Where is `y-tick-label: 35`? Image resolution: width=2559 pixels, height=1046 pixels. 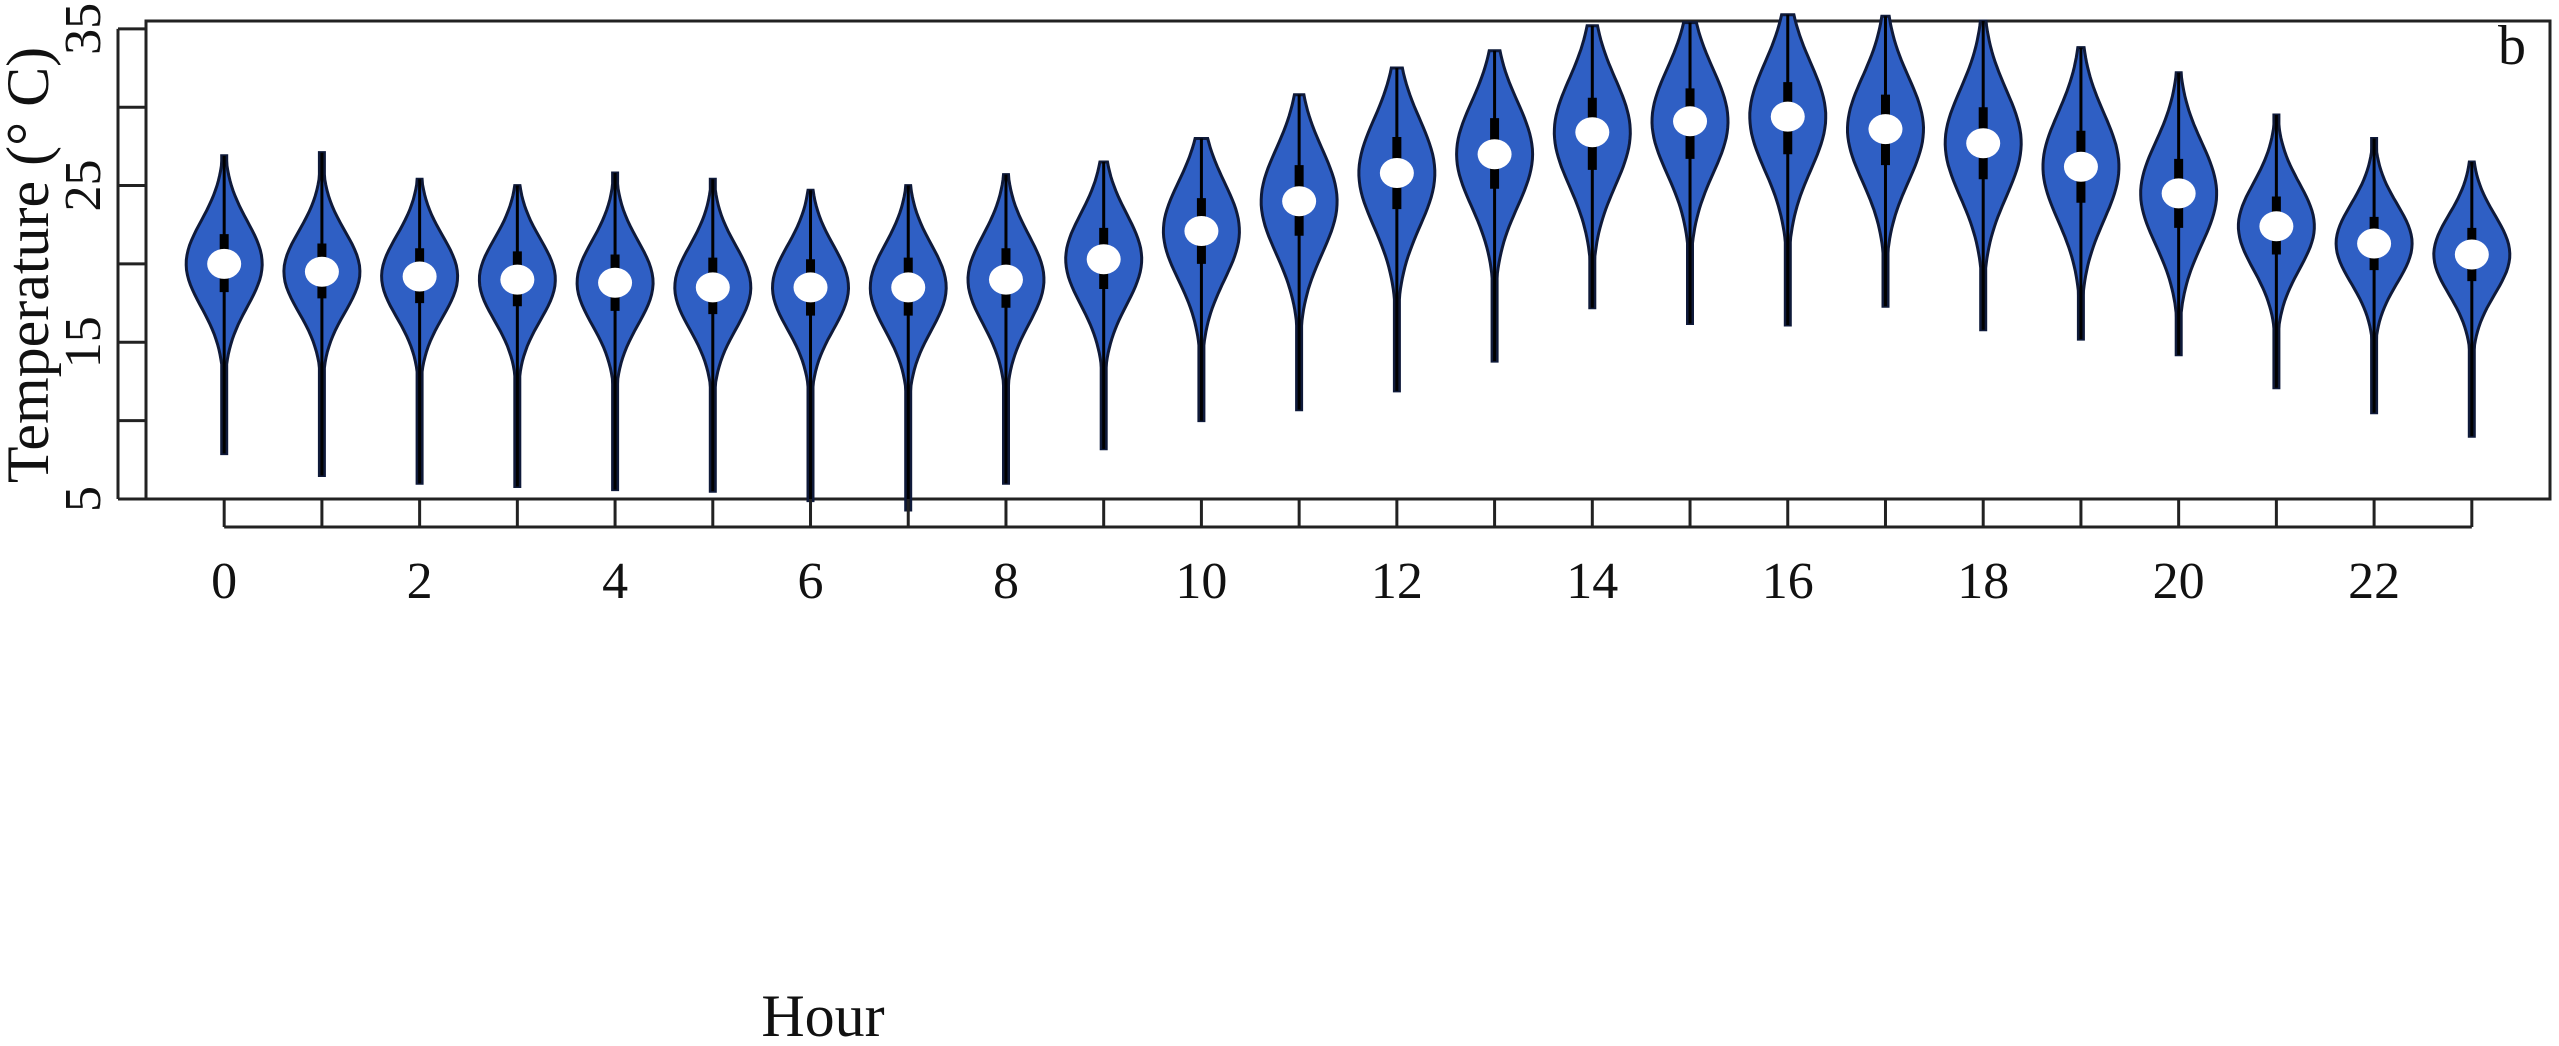
y-tick-label: 35 is located at coordinates (83, 29).